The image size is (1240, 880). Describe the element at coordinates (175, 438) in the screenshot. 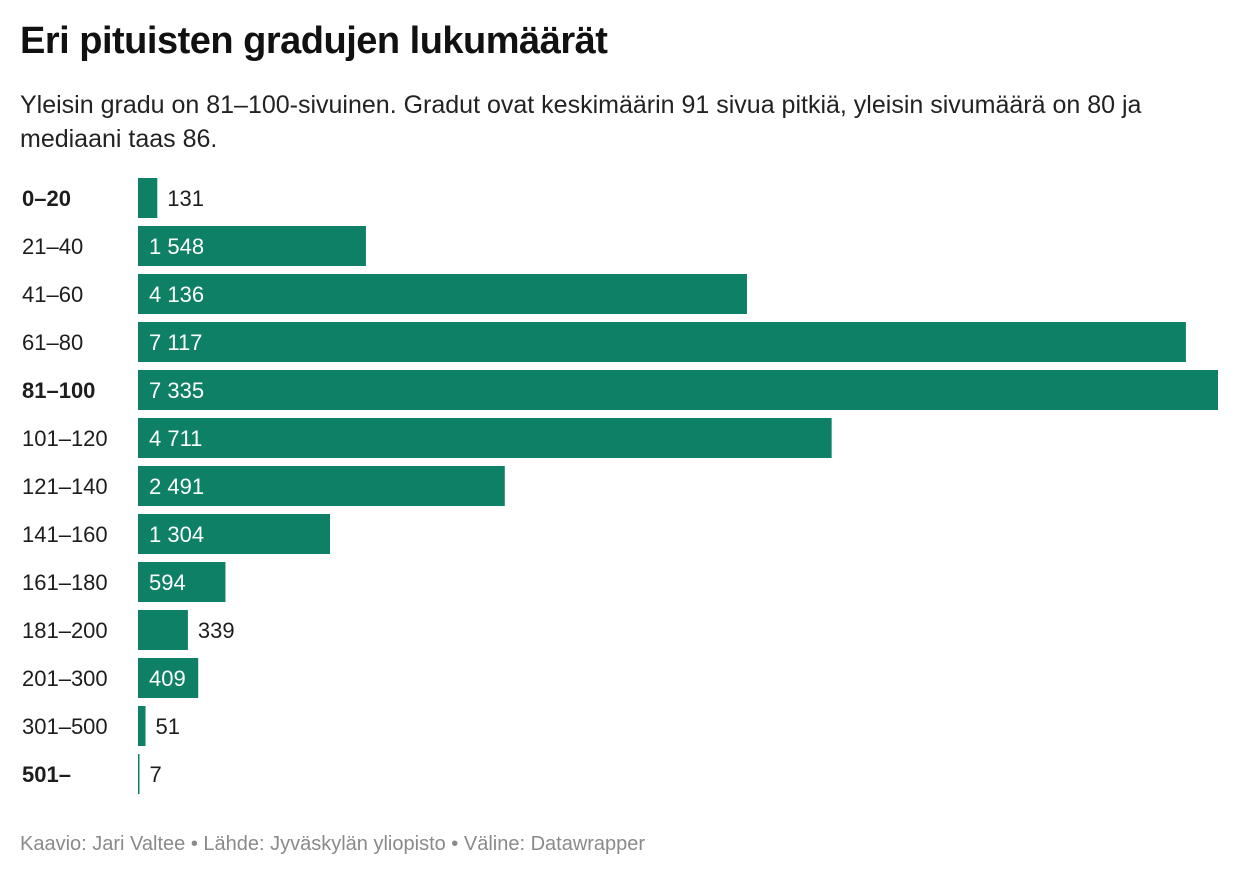

I see `value-label: 4 711` at that location.